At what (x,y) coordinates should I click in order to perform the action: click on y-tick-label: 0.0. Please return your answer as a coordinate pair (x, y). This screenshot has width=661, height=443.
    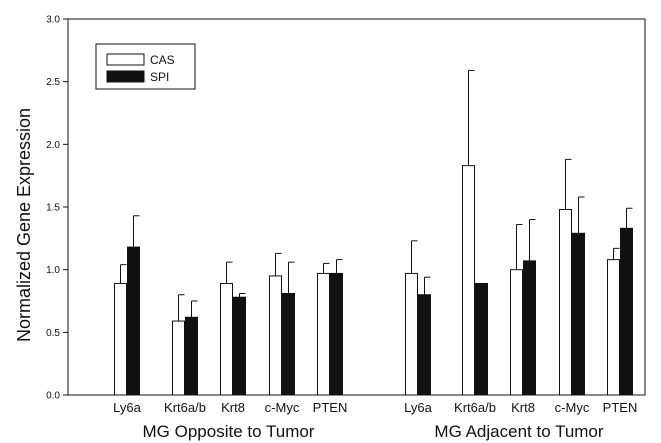
    Looking at the image, I should click on (53, 396).